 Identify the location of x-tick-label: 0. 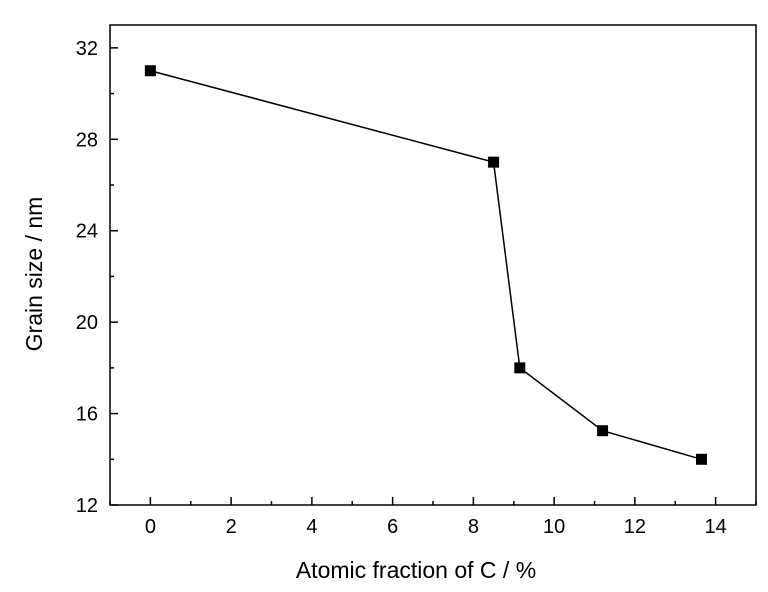
(150, 527).